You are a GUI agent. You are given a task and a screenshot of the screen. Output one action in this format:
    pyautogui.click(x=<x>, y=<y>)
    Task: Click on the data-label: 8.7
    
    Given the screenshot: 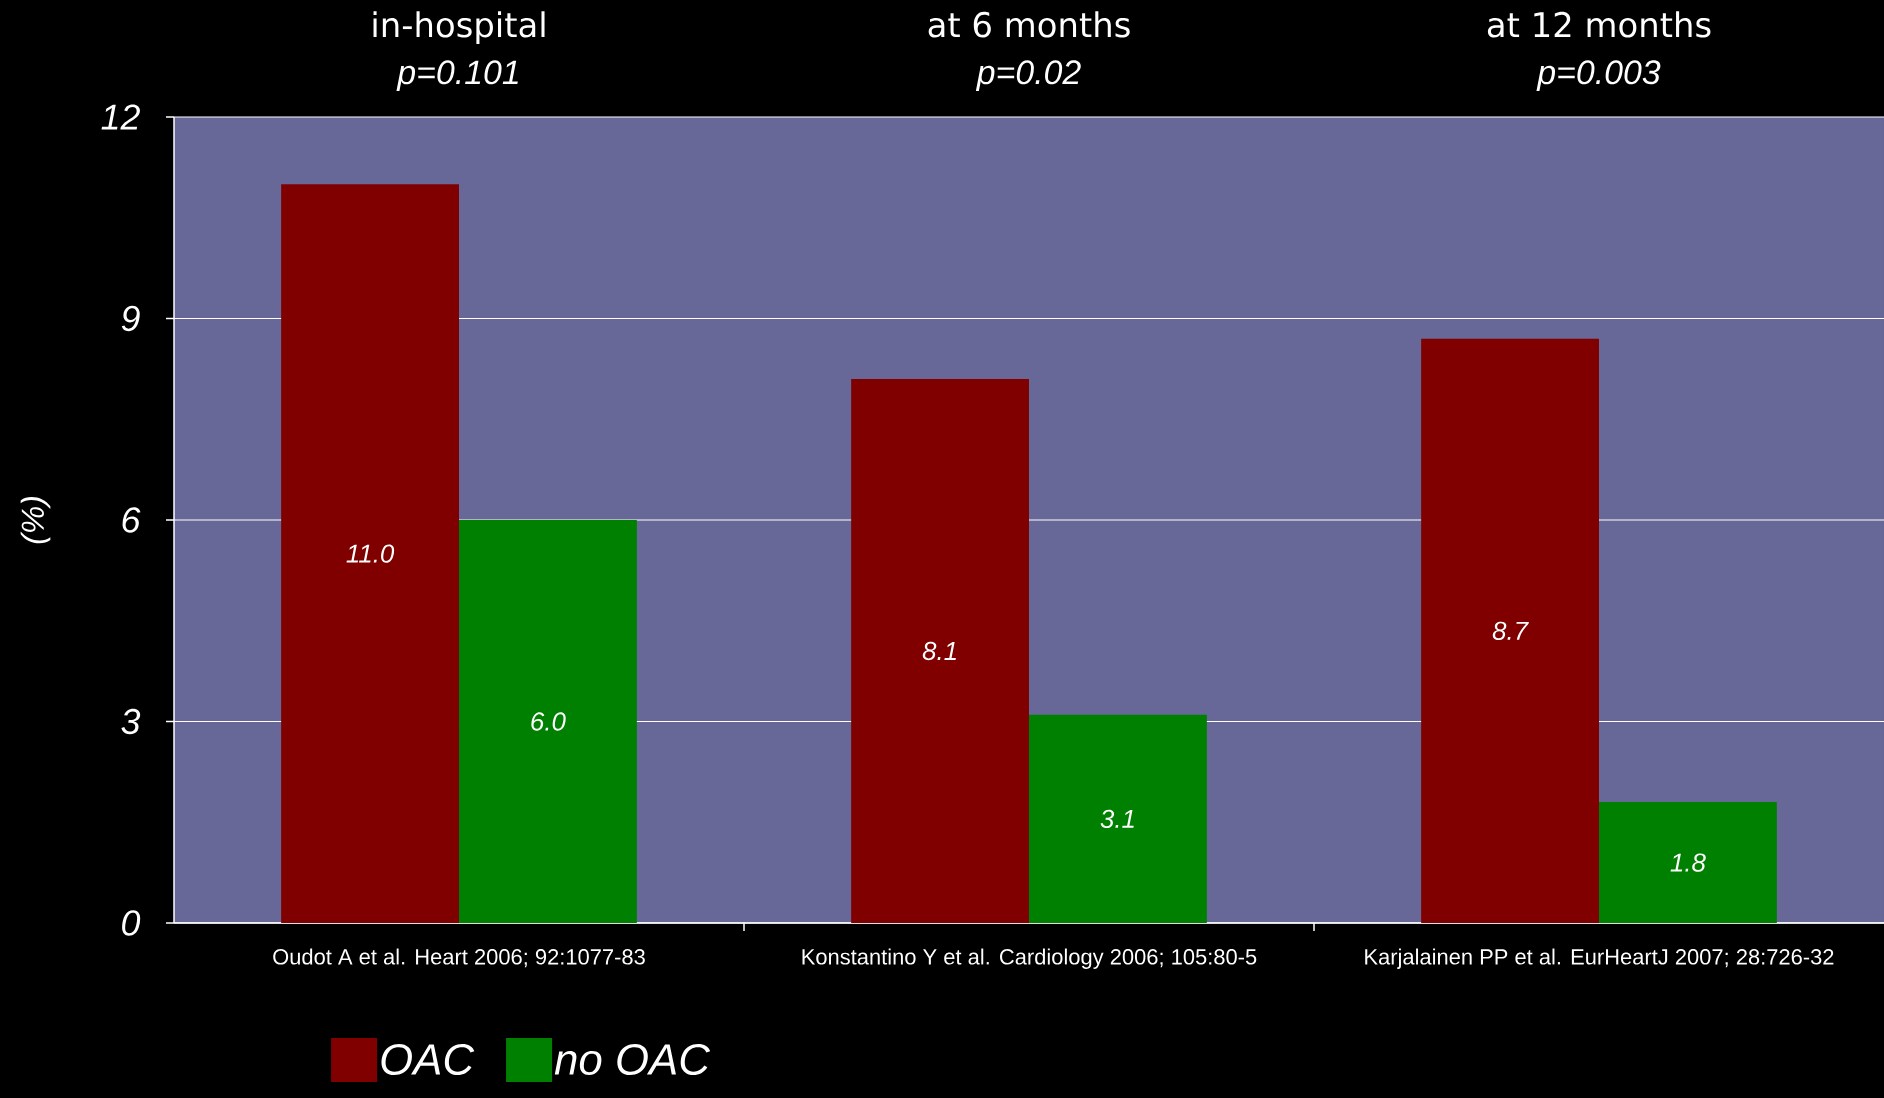 What is the action you would take?
    pyautogui.click(x=1510, y=630)
    